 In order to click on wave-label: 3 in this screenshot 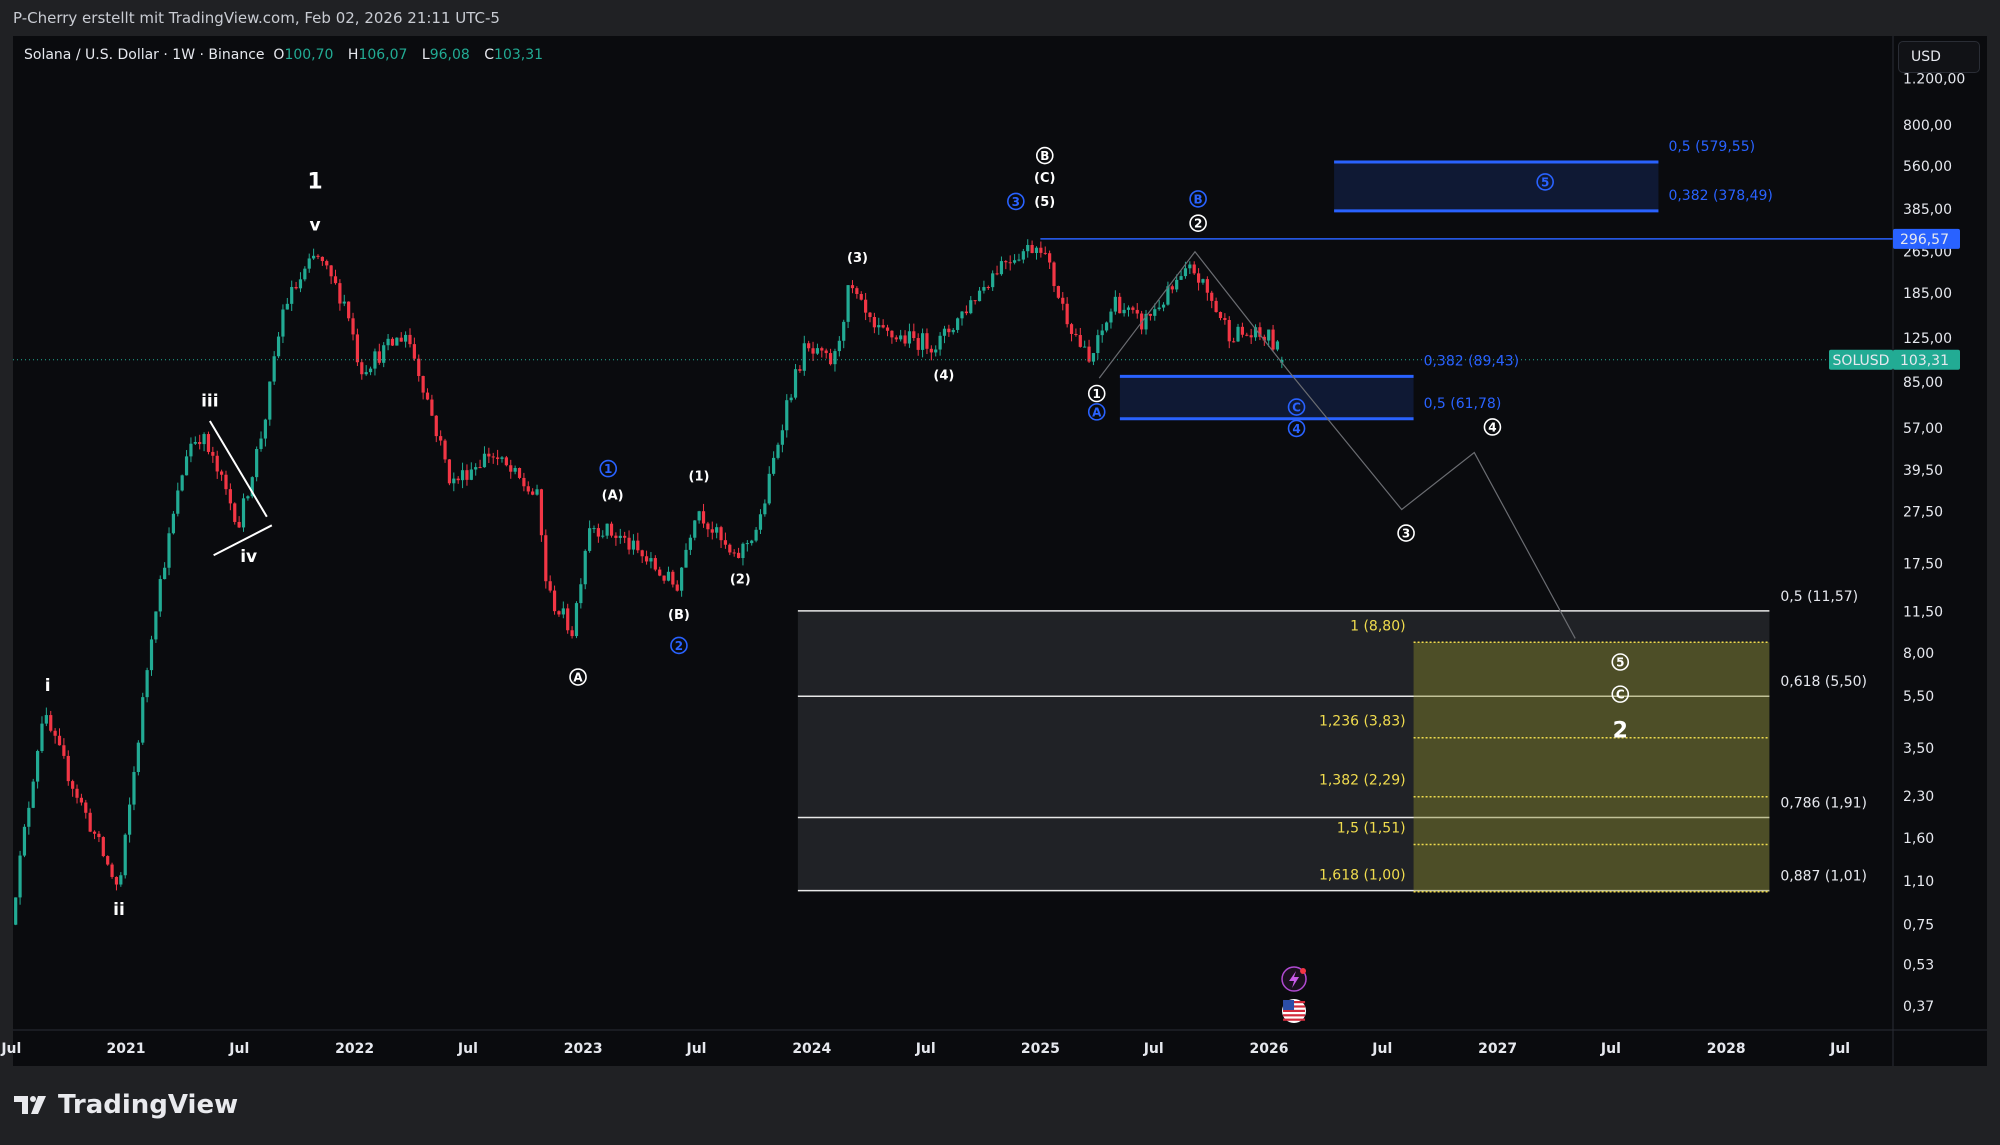, I will do `click(1406, 533)`.